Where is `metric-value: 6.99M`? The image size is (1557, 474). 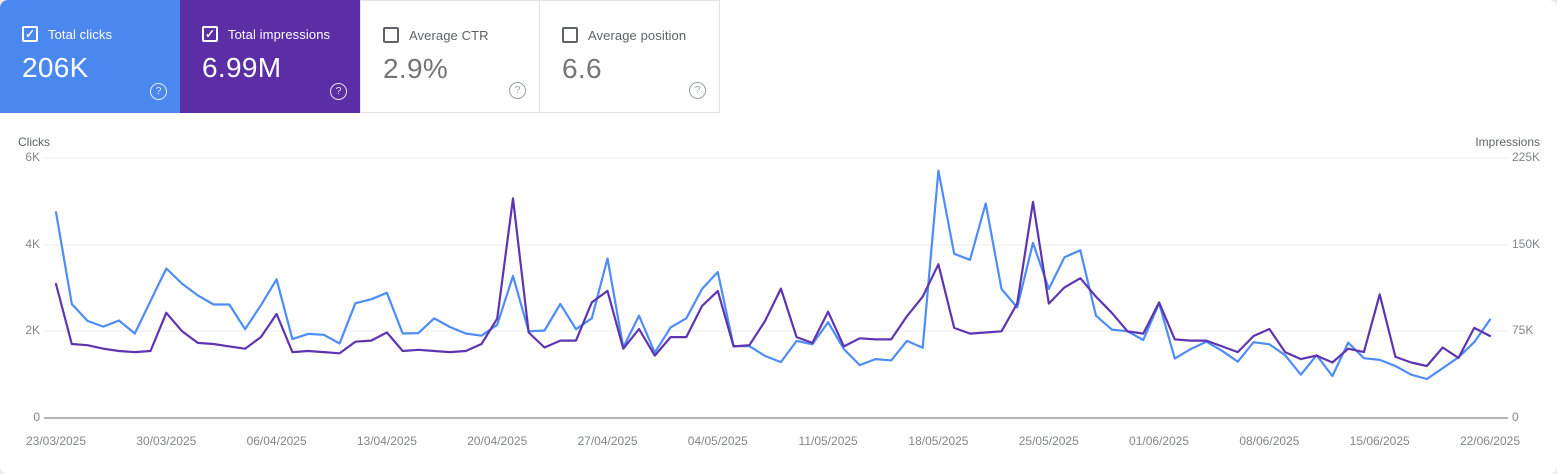
metric-value: 6.99M is located at coordinates (242, 67).